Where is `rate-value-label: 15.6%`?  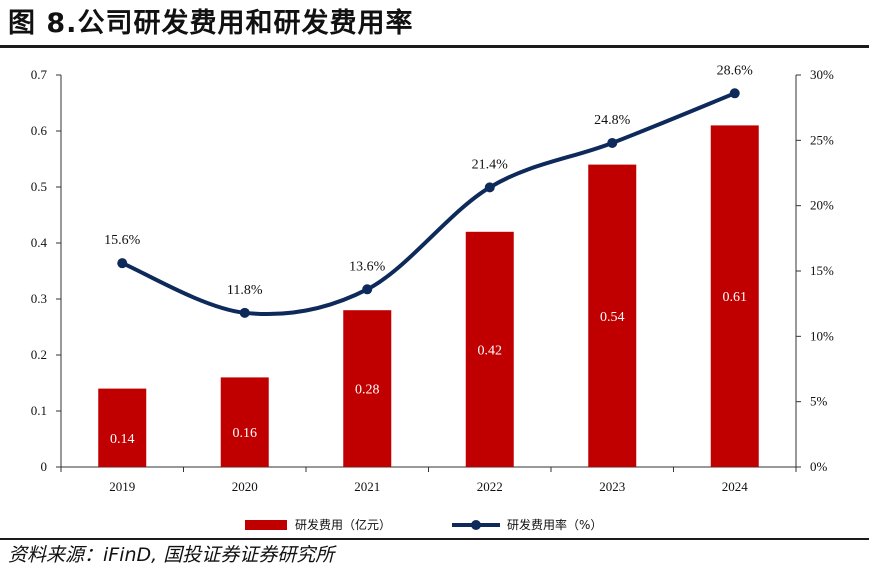 rate-value-label: 15.6% is located at coordinates (122, 240).